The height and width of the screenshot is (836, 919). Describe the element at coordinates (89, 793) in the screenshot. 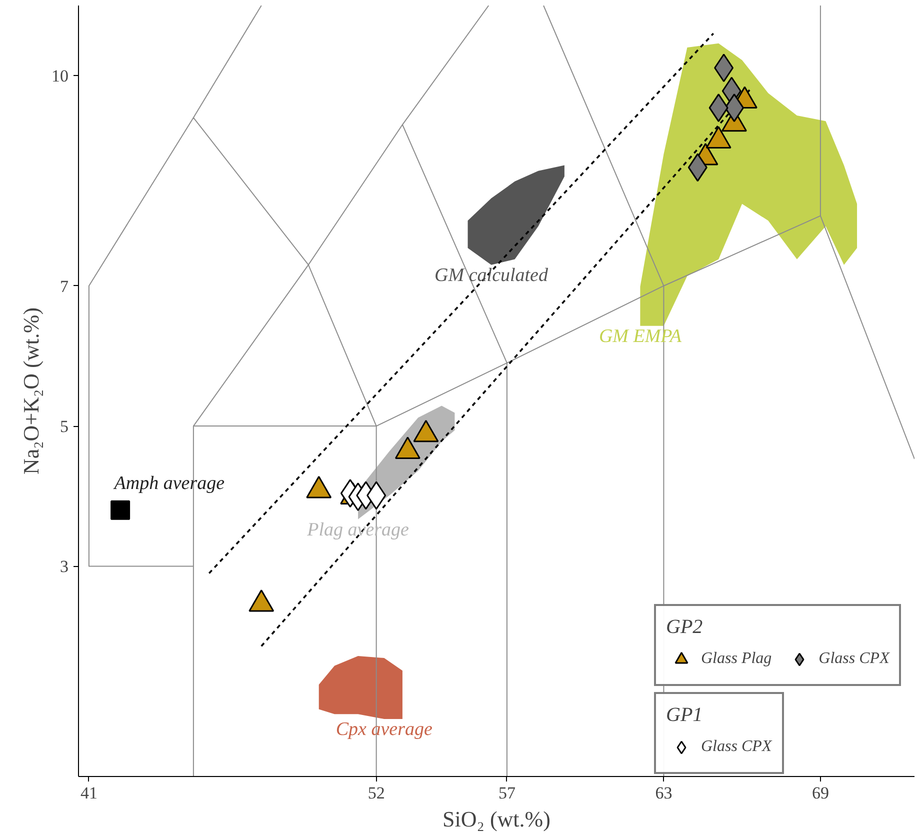

I see `x-tick-label: 41` at that location.